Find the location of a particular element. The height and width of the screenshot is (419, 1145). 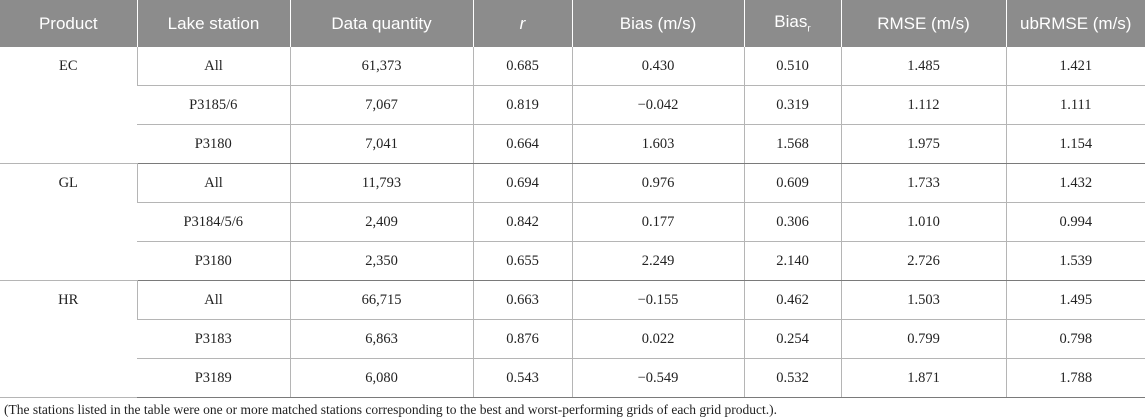

cell-bias-r: 0.462 is located at coordinates (792, 300).